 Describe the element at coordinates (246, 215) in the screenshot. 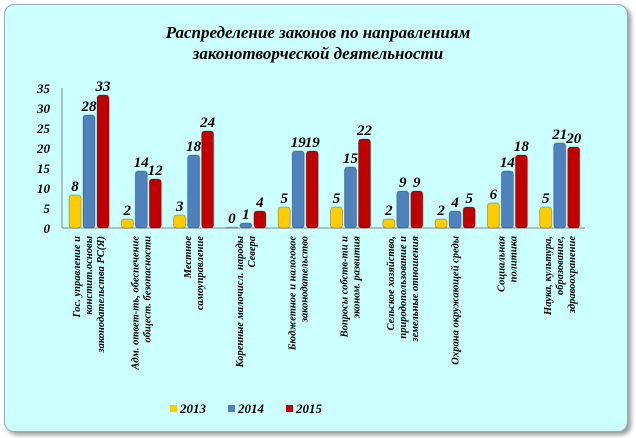

I see `data-label: 1` at that location.